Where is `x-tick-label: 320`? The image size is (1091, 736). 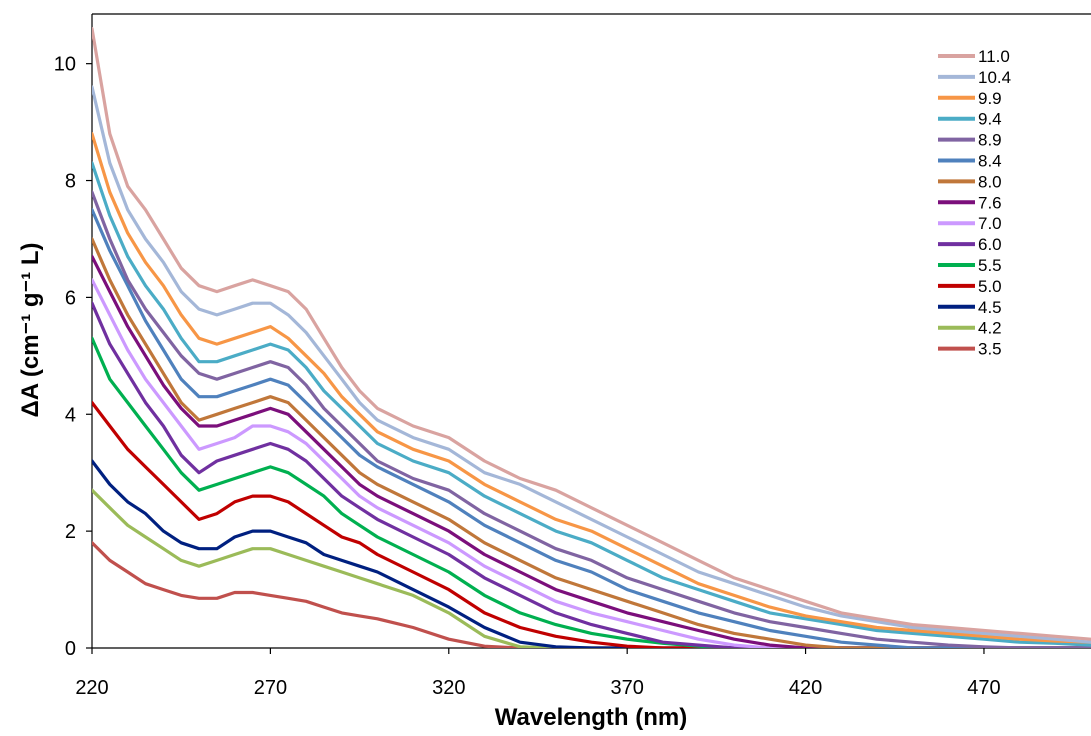 x-tick-label: 320 is located at coordinates (448, 688).